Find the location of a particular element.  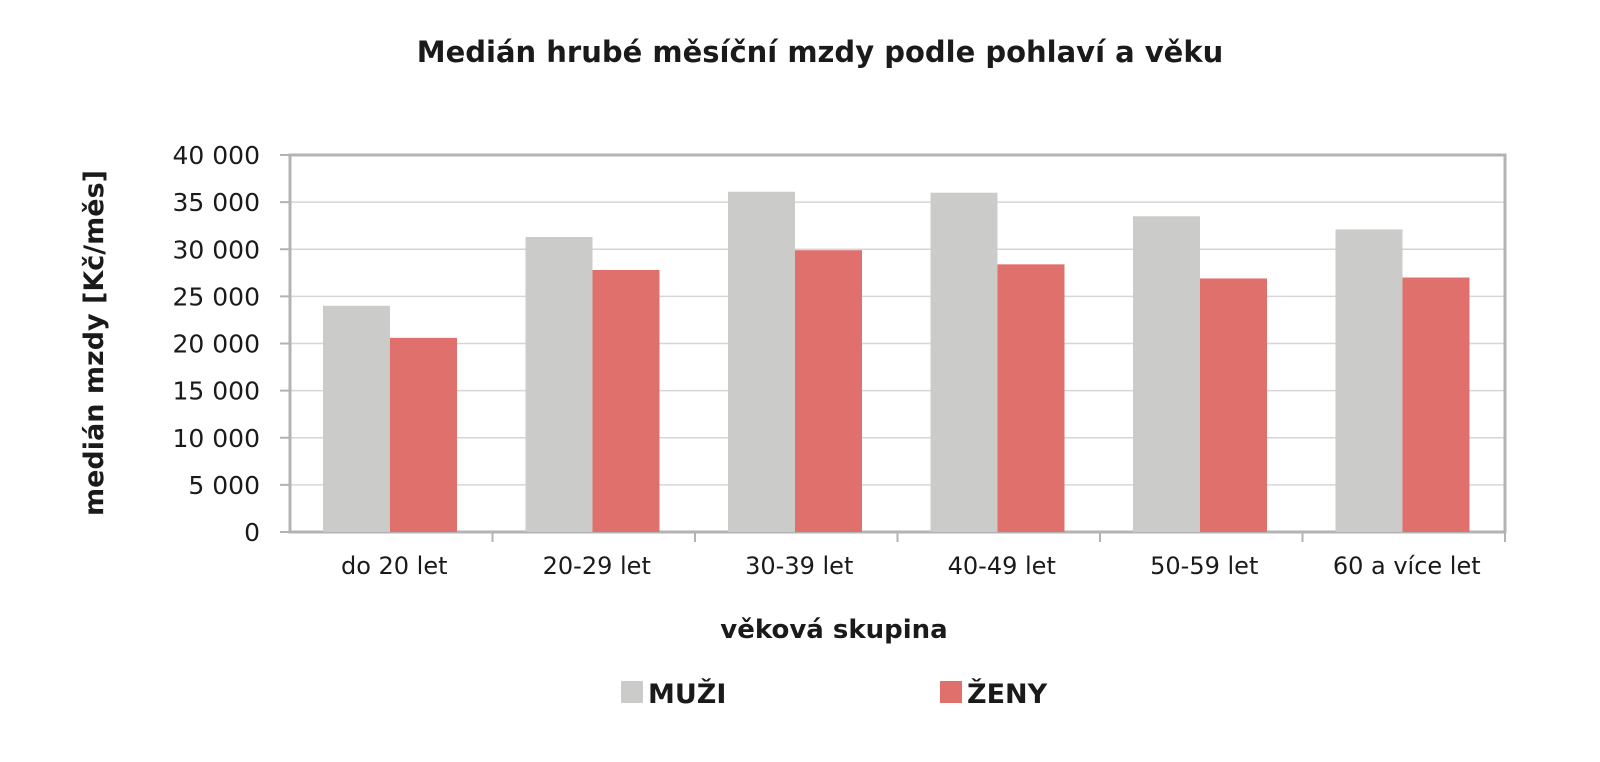

legend-label: ŽENY is located at coordinates (1007, 694).